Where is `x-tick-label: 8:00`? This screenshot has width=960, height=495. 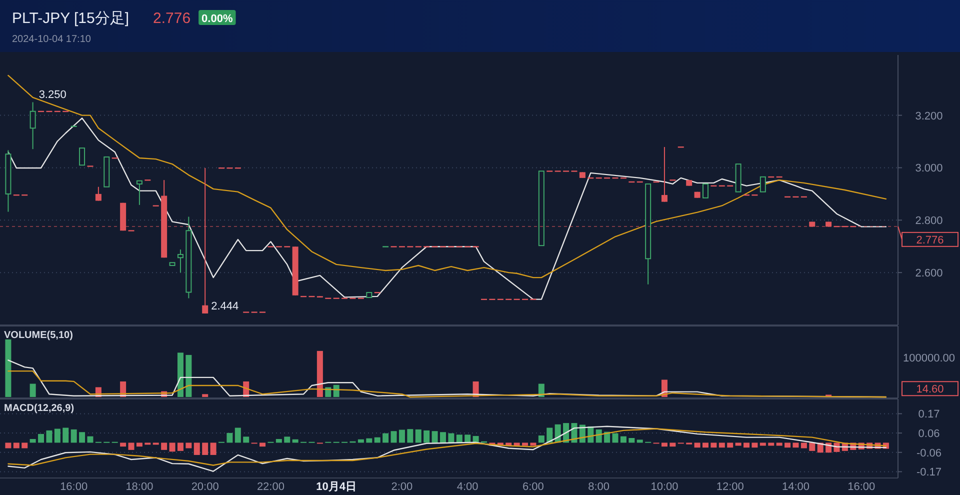
x-tick-label: 8:00 is located at coordinates (599, 487).